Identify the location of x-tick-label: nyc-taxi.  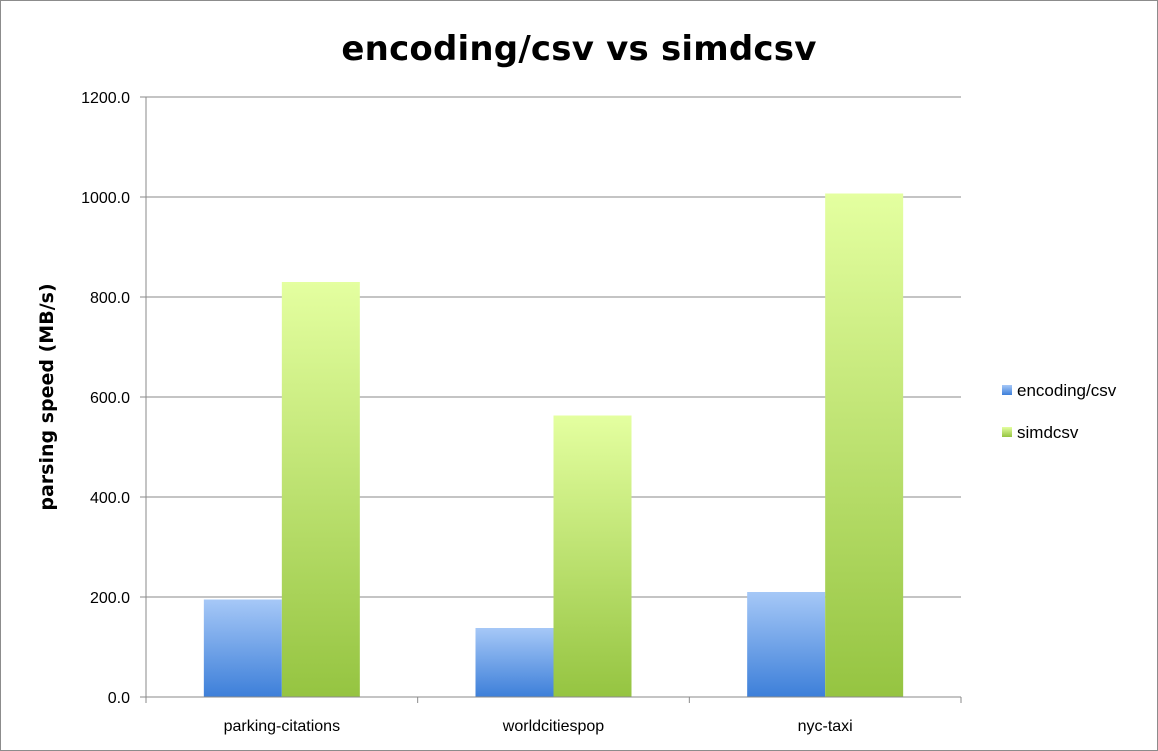
(825, 726).